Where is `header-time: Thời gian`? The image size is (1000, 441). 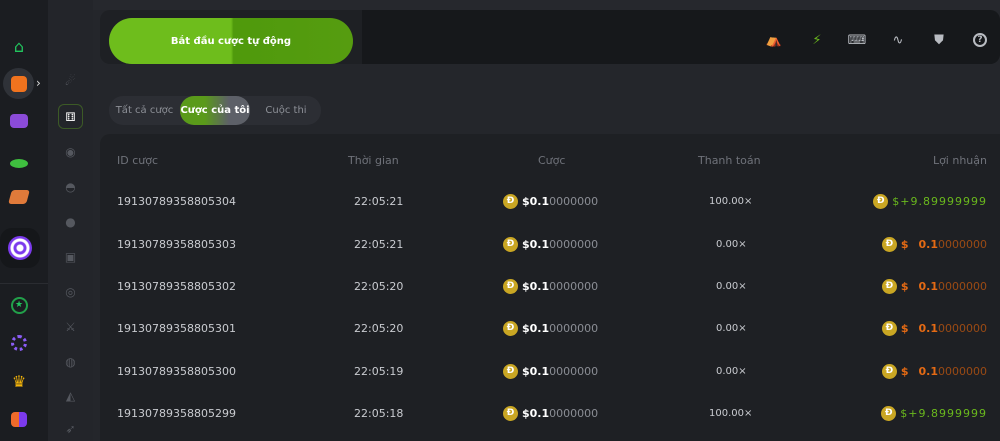 header-time: Thời gian is located at coordinates (373, 160).